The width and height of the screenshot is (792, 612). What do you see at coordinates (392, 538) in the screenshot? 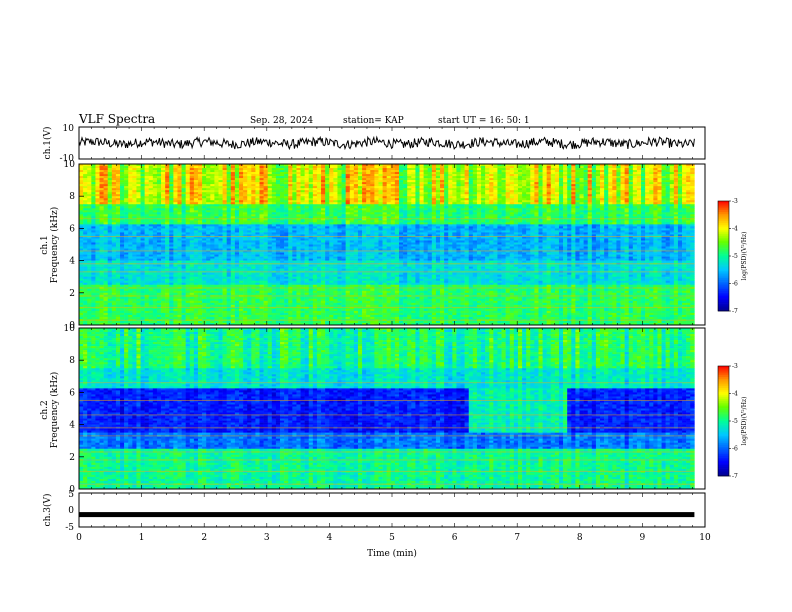
I see `x-tick-label: 5` at bounding box center [392, 538].